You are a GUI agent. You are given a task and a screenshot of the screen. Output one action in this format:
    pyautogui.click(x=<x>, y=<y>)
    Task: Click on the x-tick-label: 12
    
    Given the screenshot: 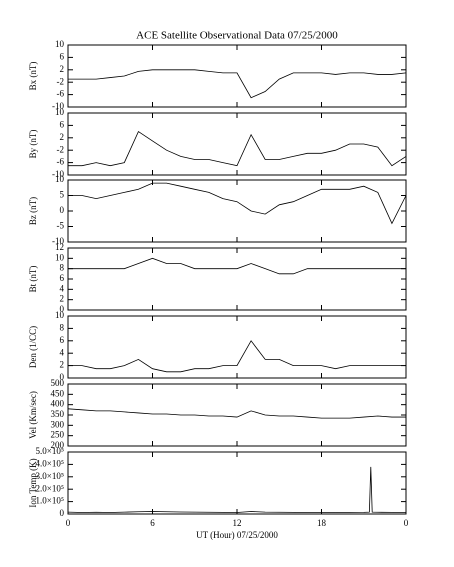 What is the action you would take?
    pyautogui.click(x=237, y=523)
    